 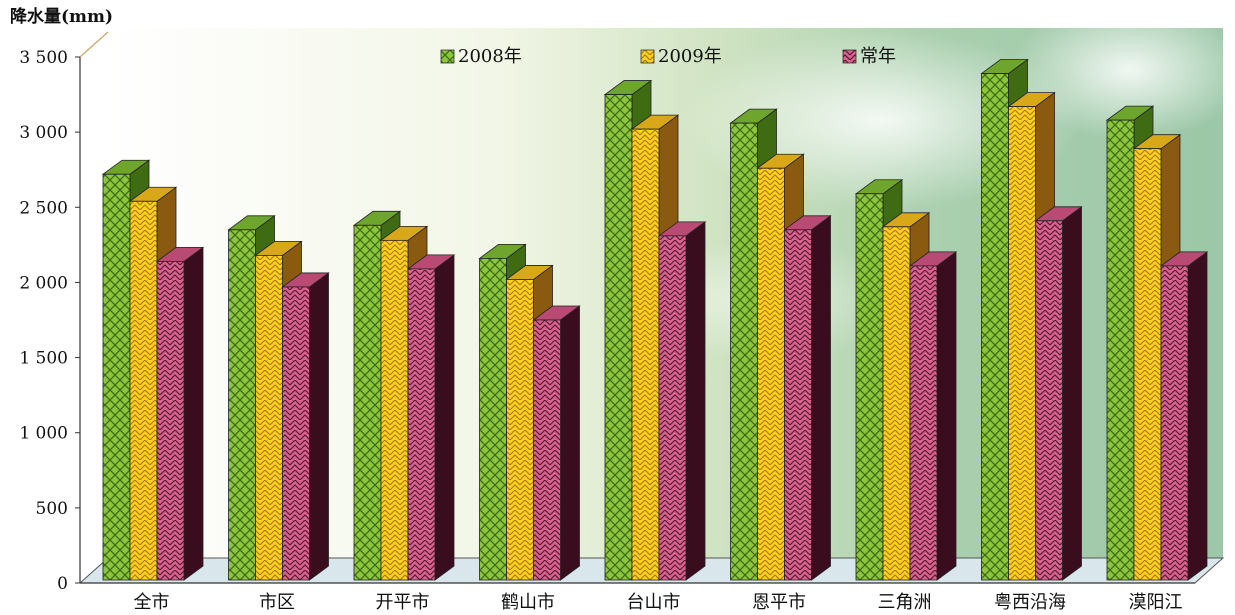 What do you see at coordinates (43, 133) in the screenshot?
I see `y-tick-label: 3 000` at bounding box center [43, 133].